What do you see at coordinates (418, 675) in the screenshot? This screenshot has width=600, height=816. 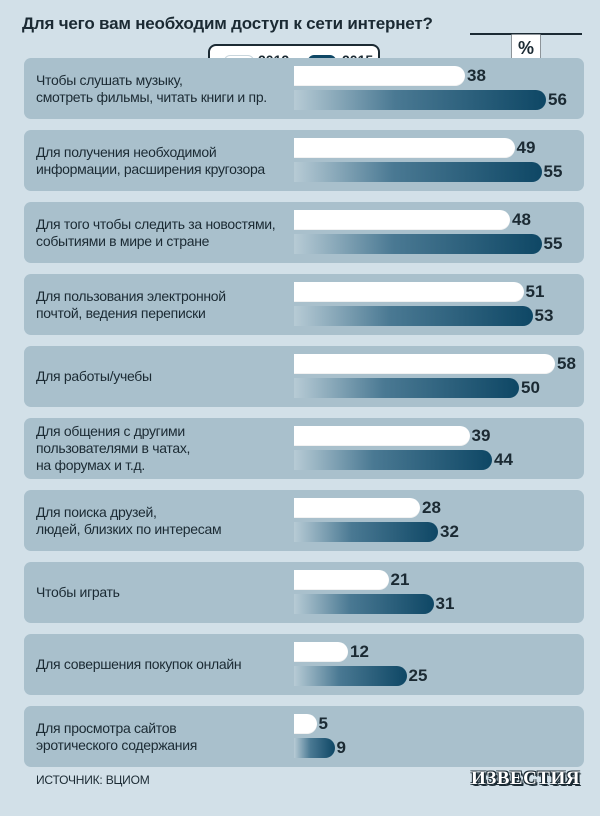 I see `bar-value-2015: 25` at bounding box center [418, 675].